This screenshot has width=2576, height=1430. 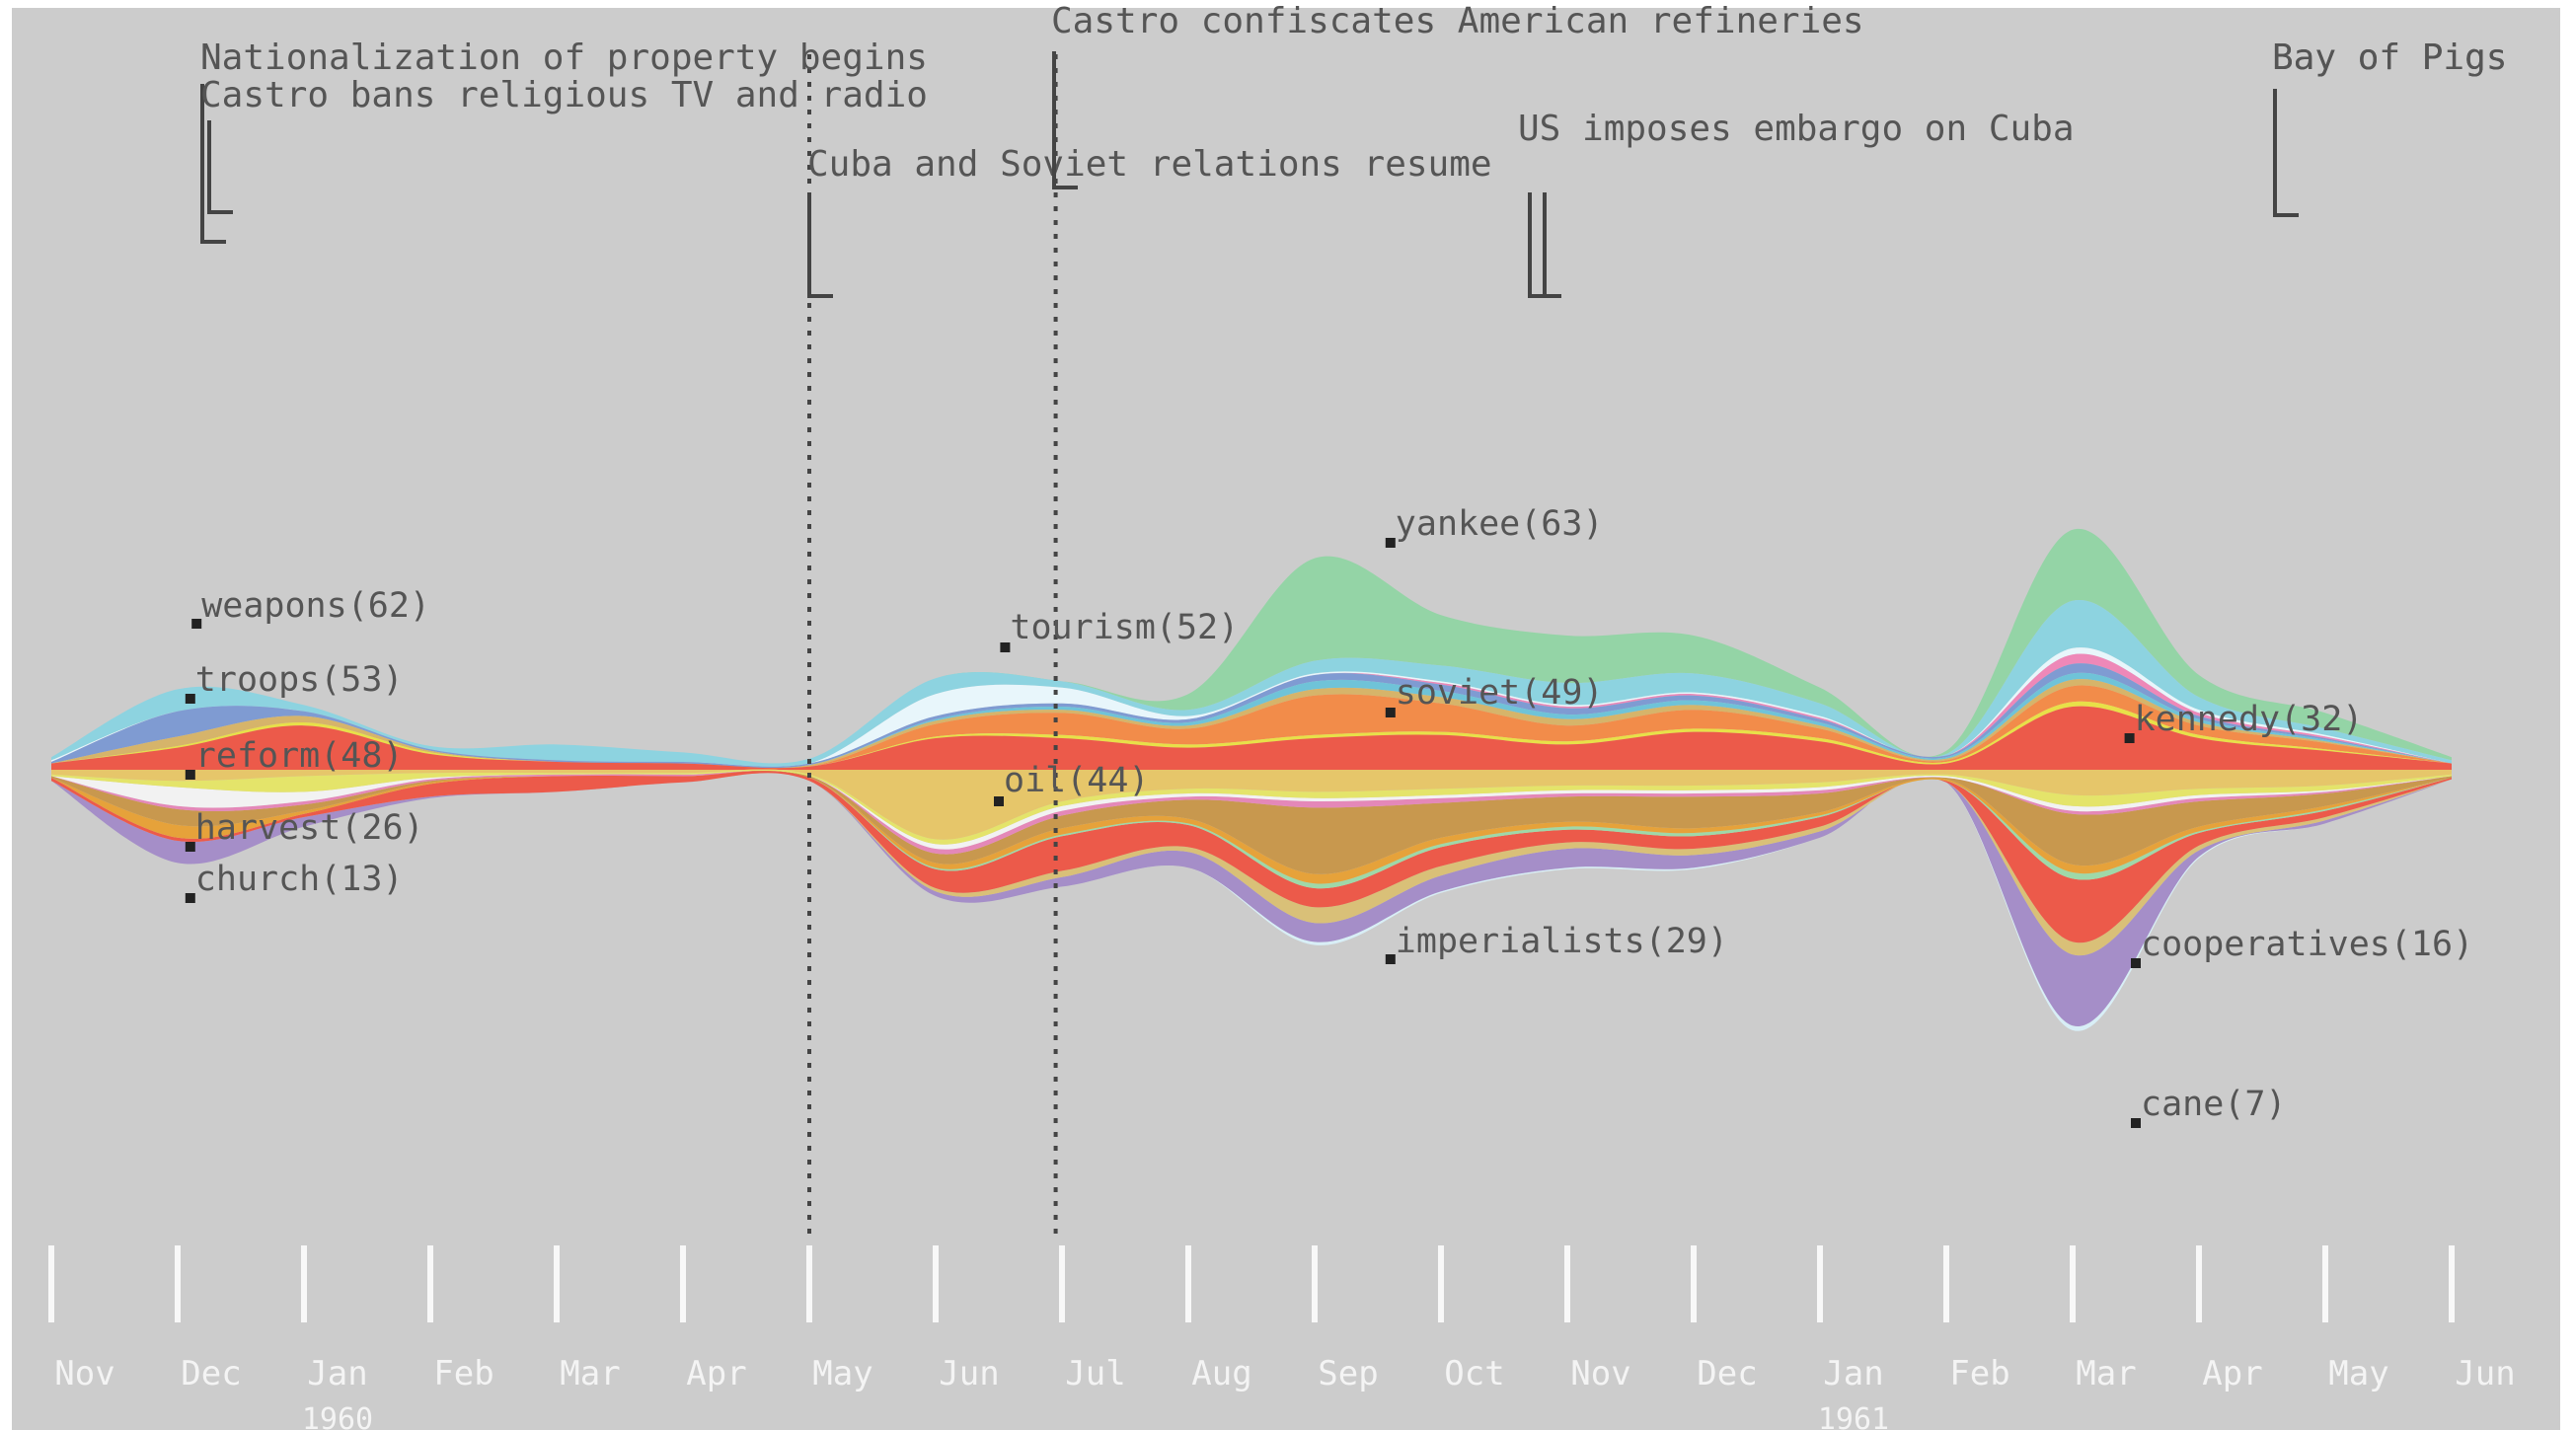 What do you see at coordinates (1251, 805) in the screenshot?
I see `stream-oil` at bounding box center [1251, 805].